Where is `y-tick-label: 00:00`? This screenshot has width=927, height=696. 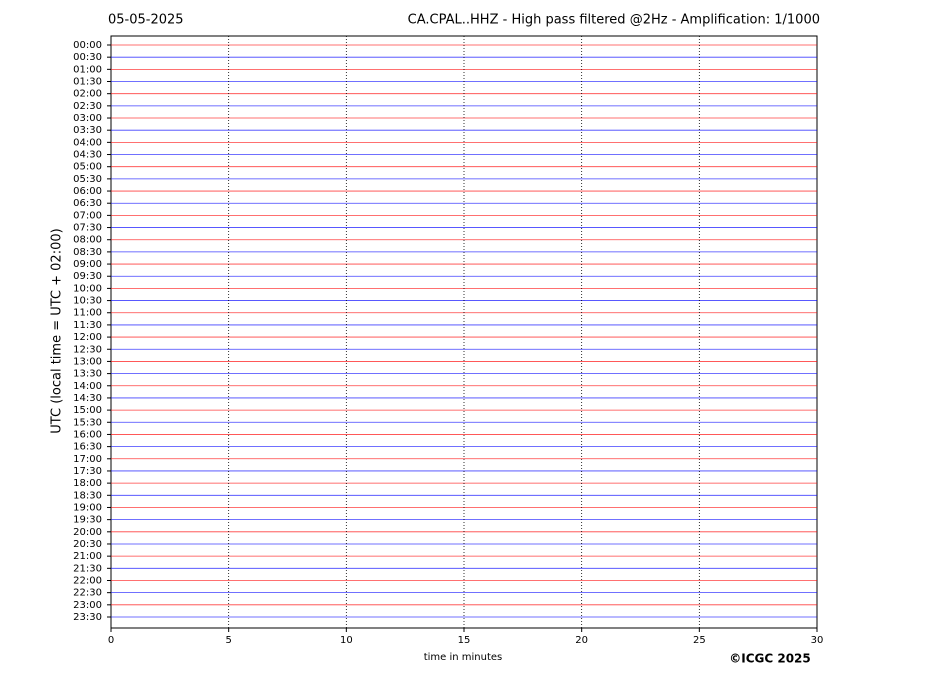
y-tick-label: 00:00 is located at coordinates (87, 45).